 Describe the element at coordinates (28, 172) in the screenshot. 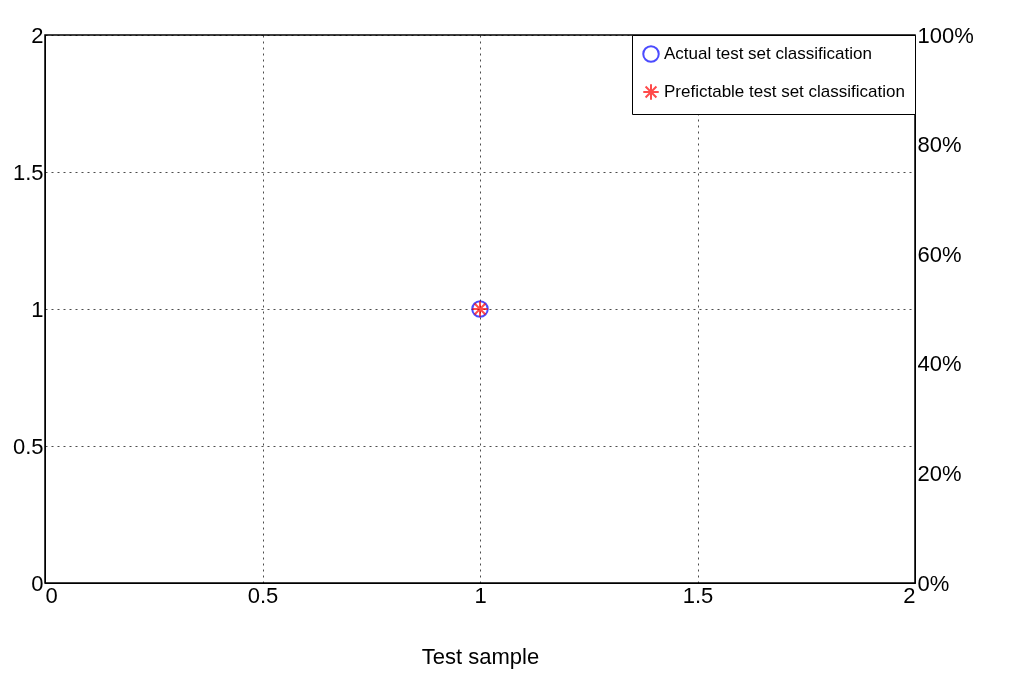

I see `y-tick-label: 1.5` at that location.